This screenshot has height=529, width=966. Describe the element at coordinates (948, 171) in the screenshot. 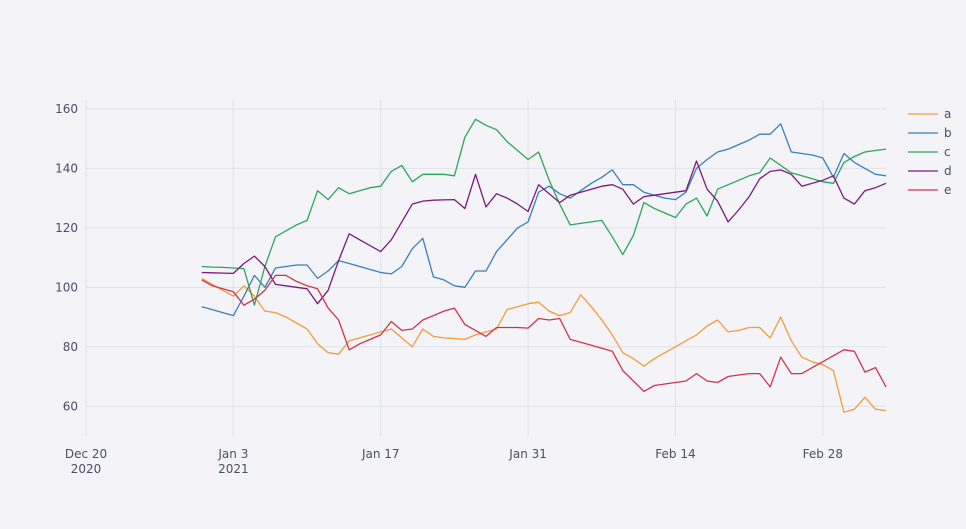

I see `legend-label: d` at that location.